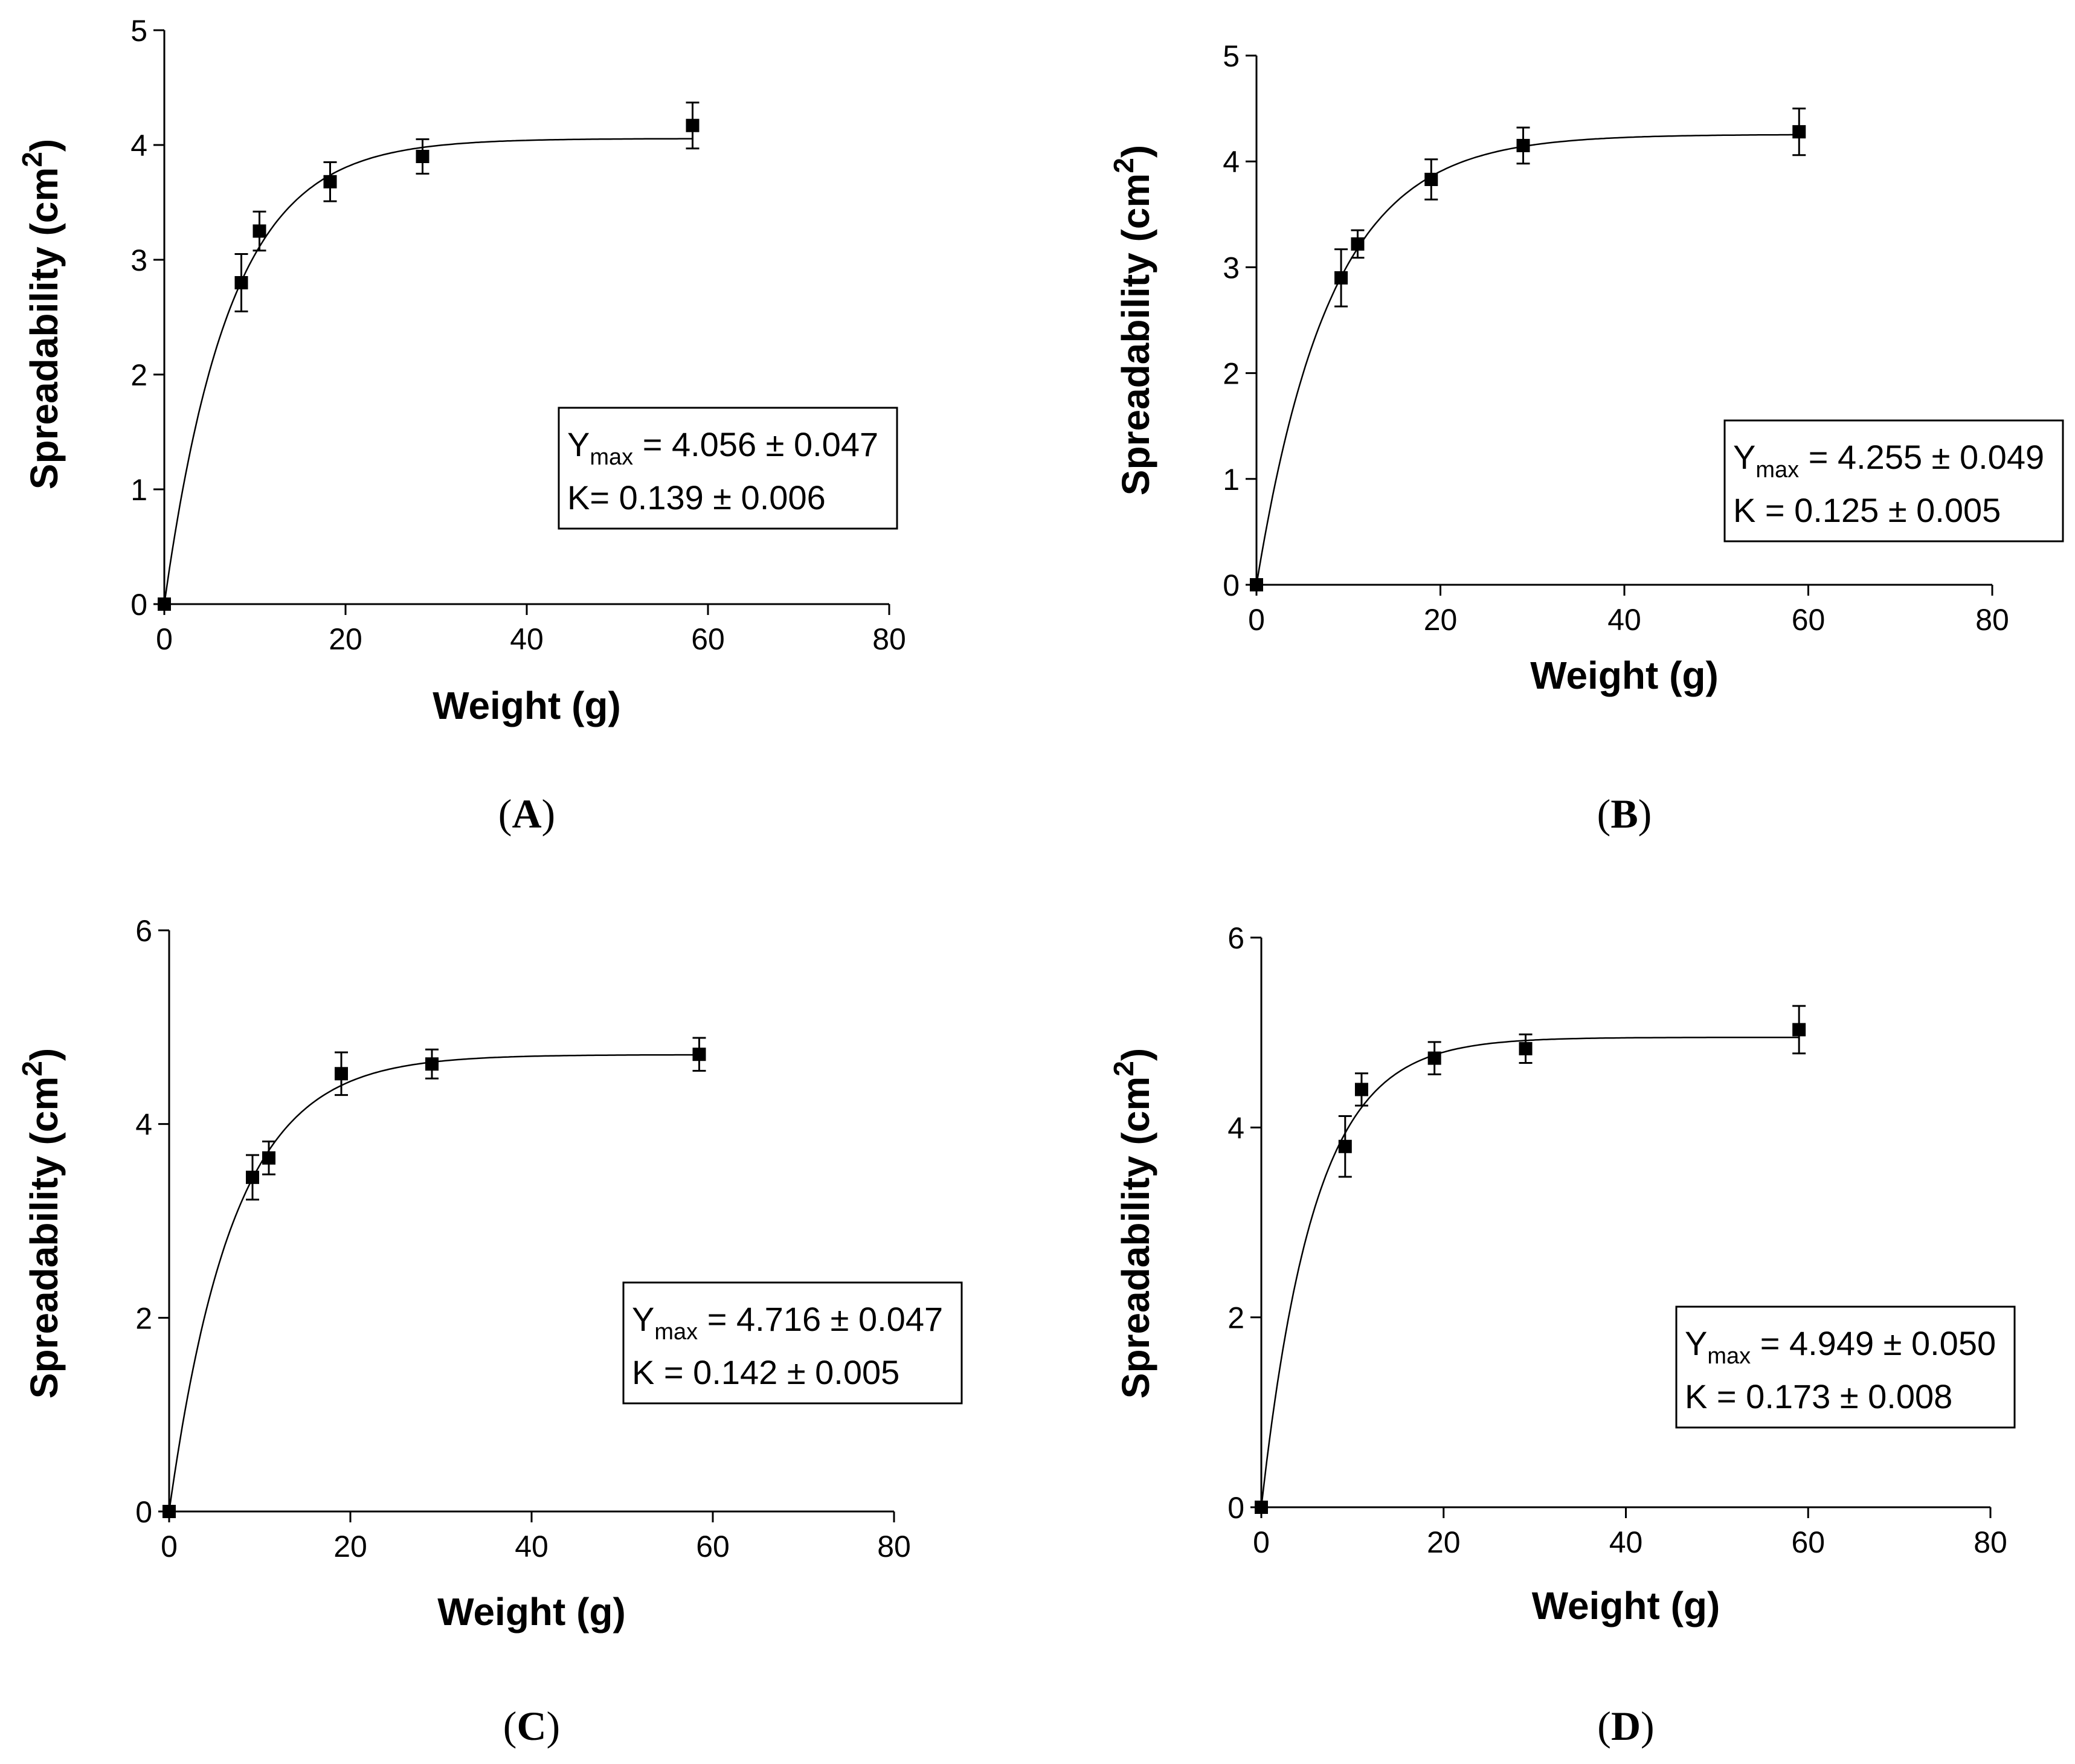 The image size is (2075, 1764). I want to click on panel-label-C: (C), so click(531, 1726).